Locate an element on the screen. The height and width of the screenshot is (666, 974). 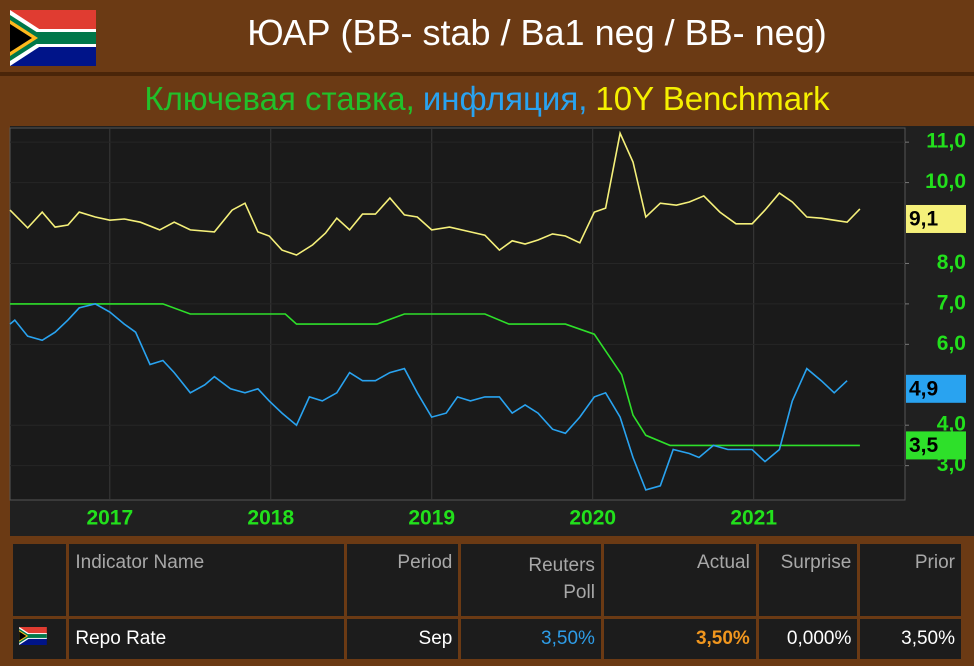
cell: Repo Rate is located at coordinates (207, 639).